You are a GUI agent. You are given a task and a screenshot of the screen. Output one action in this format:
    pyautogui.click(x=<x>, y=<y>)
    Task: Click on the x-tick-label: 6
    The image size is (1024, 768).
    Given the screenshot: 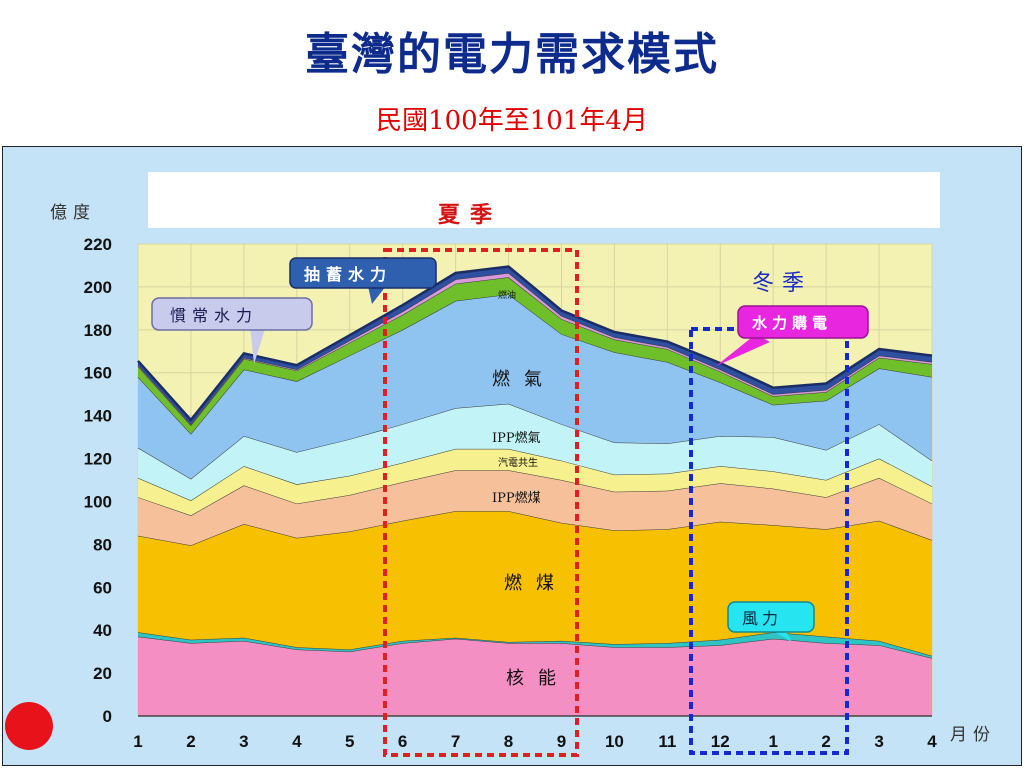 What is the action you would take?
    pyautogui.click(x=402, y=741)
    